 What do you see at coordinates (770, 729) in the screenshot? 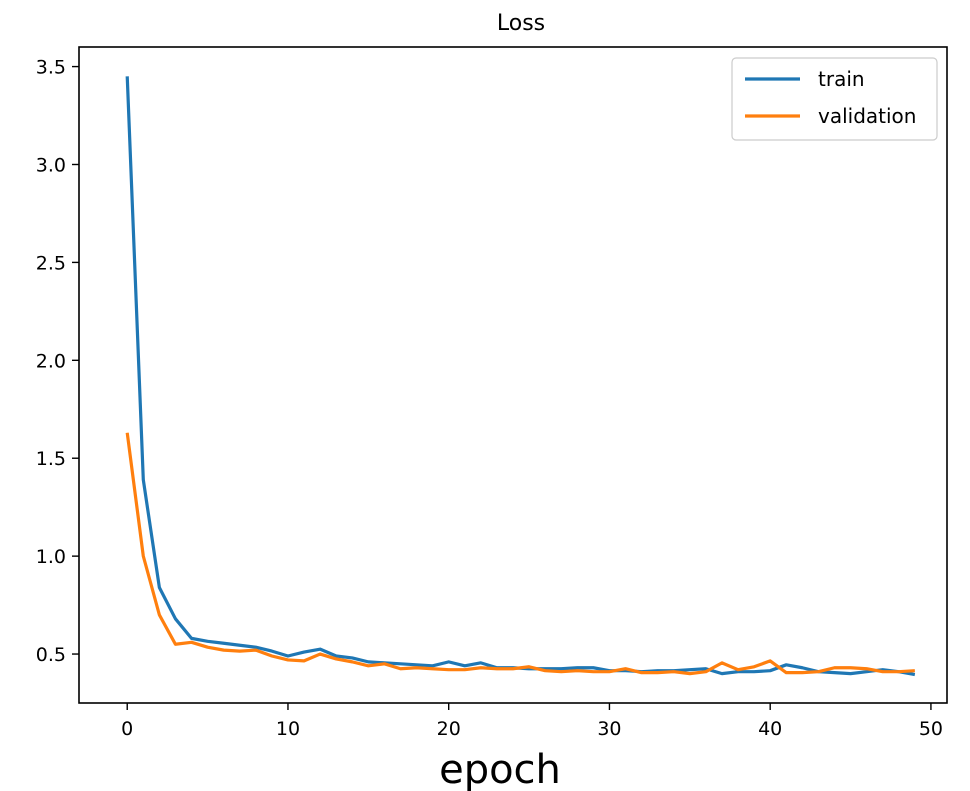
I see `x-tick-label: 40` at bounding box center [770, 729].